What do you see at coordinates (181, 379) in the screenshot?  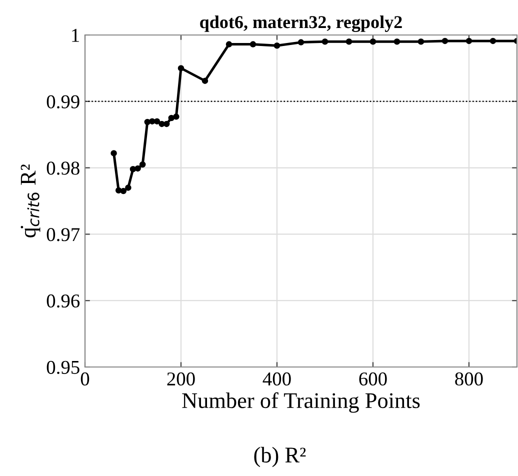 I see `x-tick-label: 200` at bounding box center [181, 379].